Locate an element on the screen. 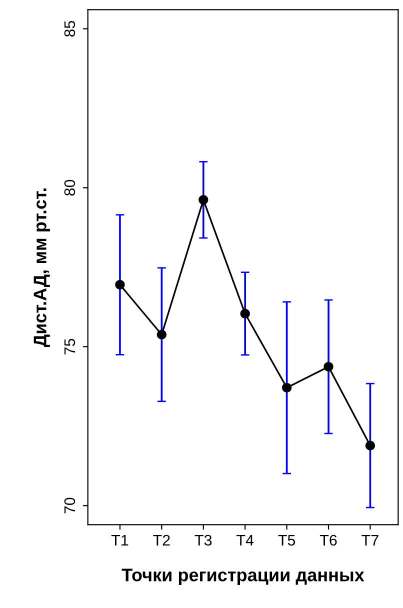 The height and width of the screenshot is (608, 403). x-tick-label: T6 is located at coordinates (328, 540).